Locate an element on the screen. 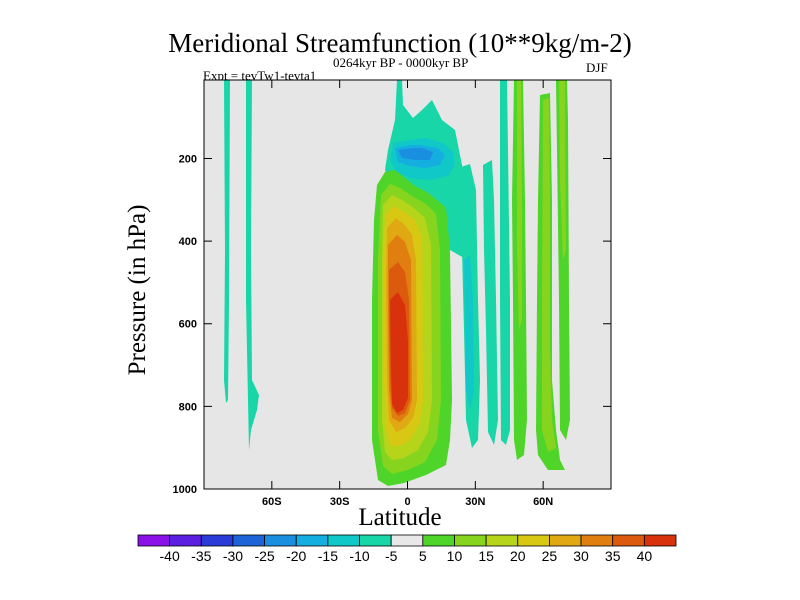 The width and height of the screenshot is (800, 600). colorbar-label: -5 is located at coordinates (391, 556).